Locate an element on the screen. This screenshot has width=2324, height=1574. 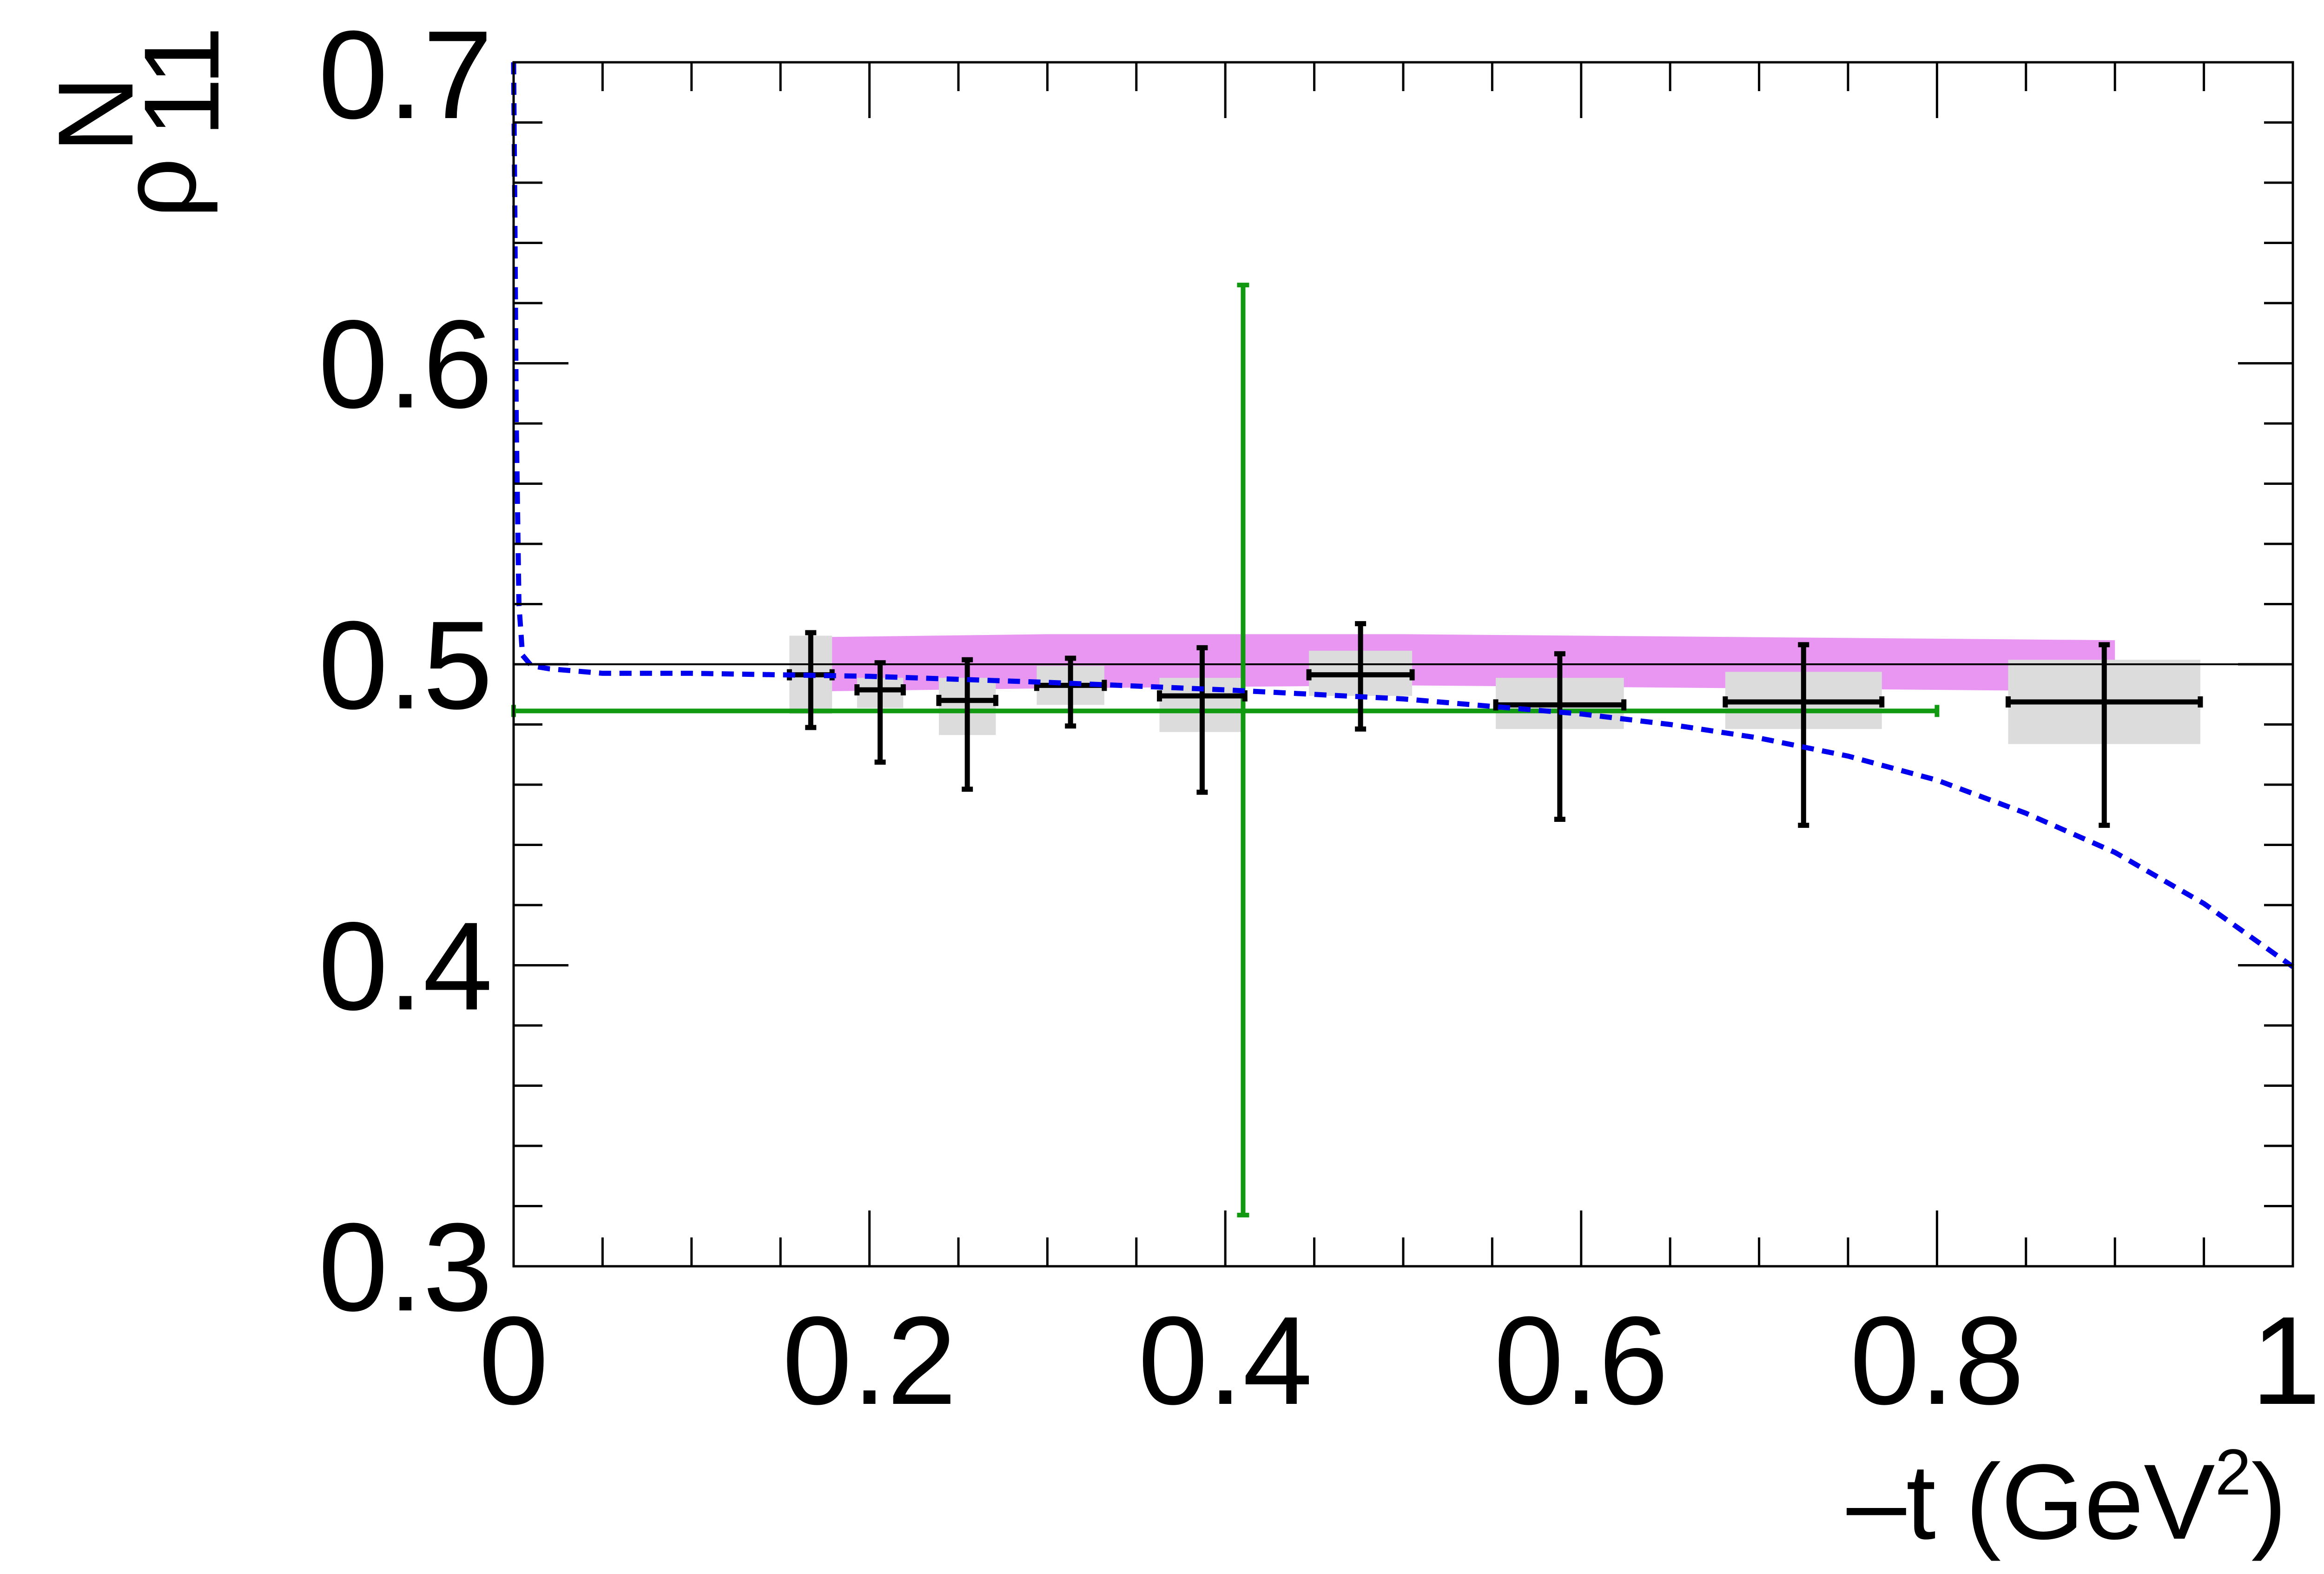
svg-text: ρN11 is located at coordinates (138, 122).